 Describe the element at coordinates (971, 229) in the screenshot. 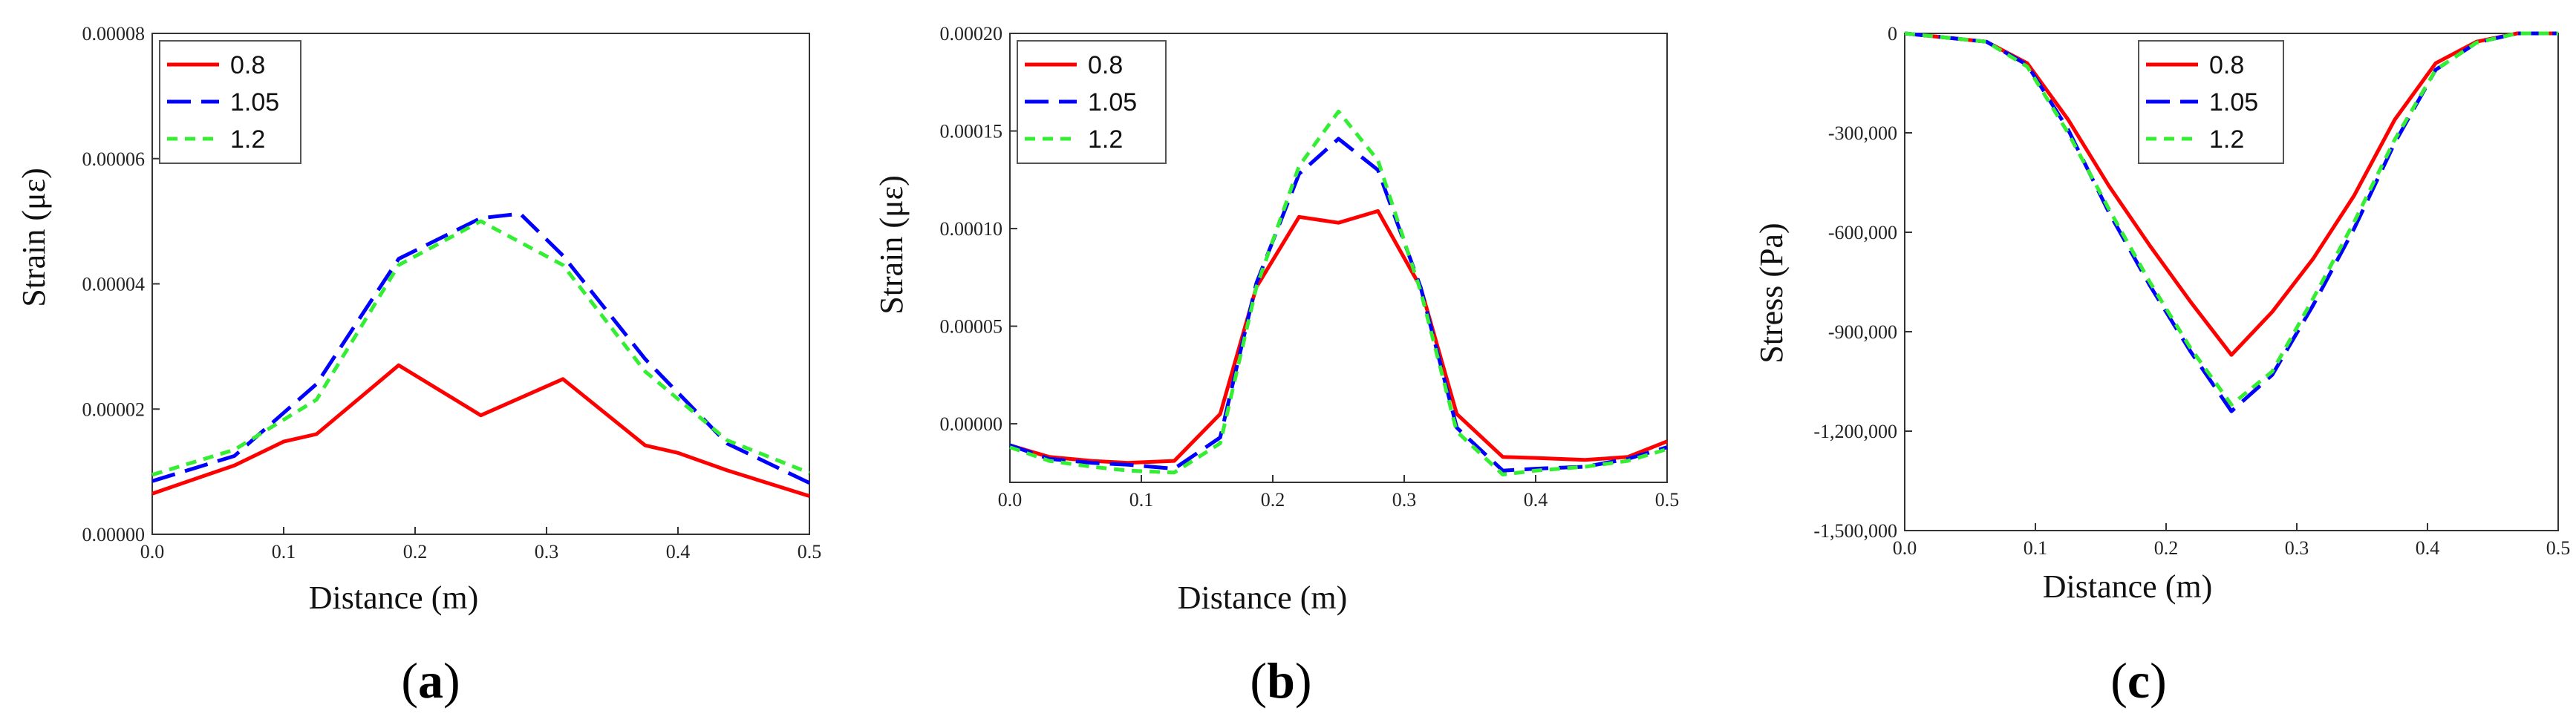

I see `y-tick-label-b: 0.00010` at that location.